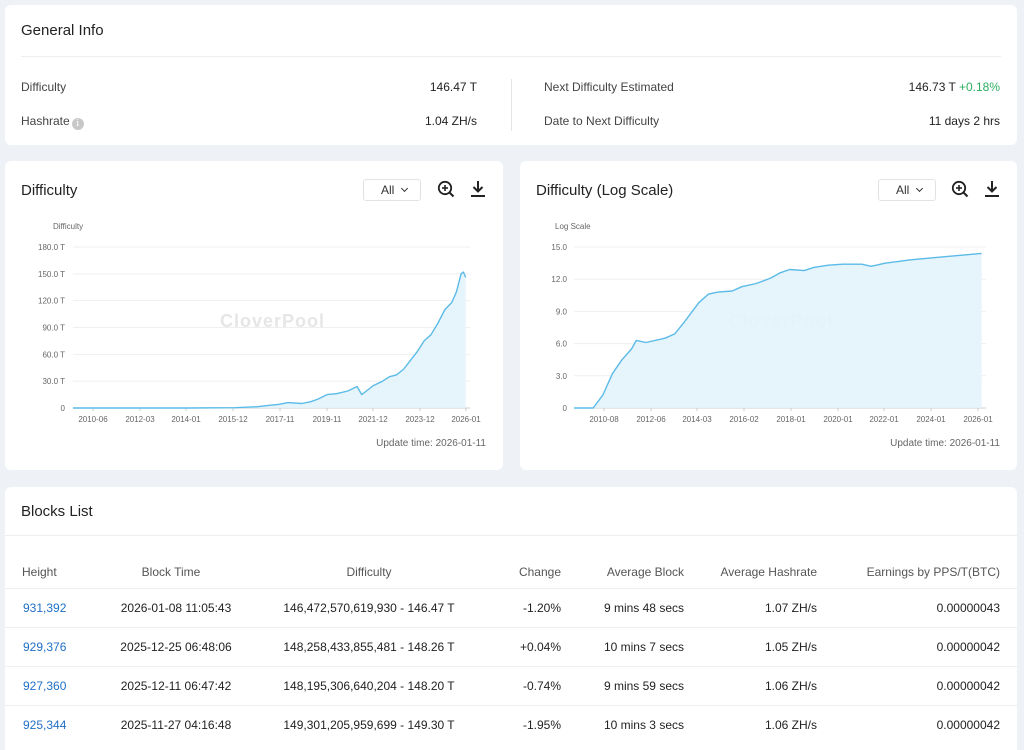 The width and height of the screenshot is (1024, 750). I want to click on block-average-time: 10 mins 7 secs, so click(643, 647).